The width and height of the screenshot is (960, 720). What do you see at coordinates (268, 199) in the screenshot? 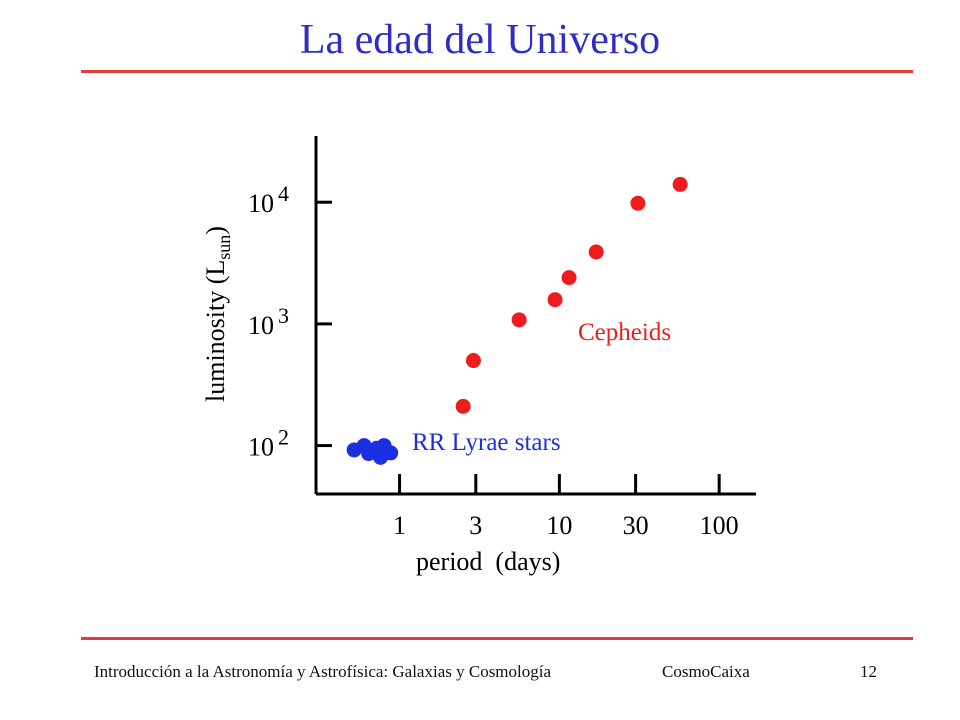
I see `y-tick-label: 10 4` at bounding box center [268, 199].